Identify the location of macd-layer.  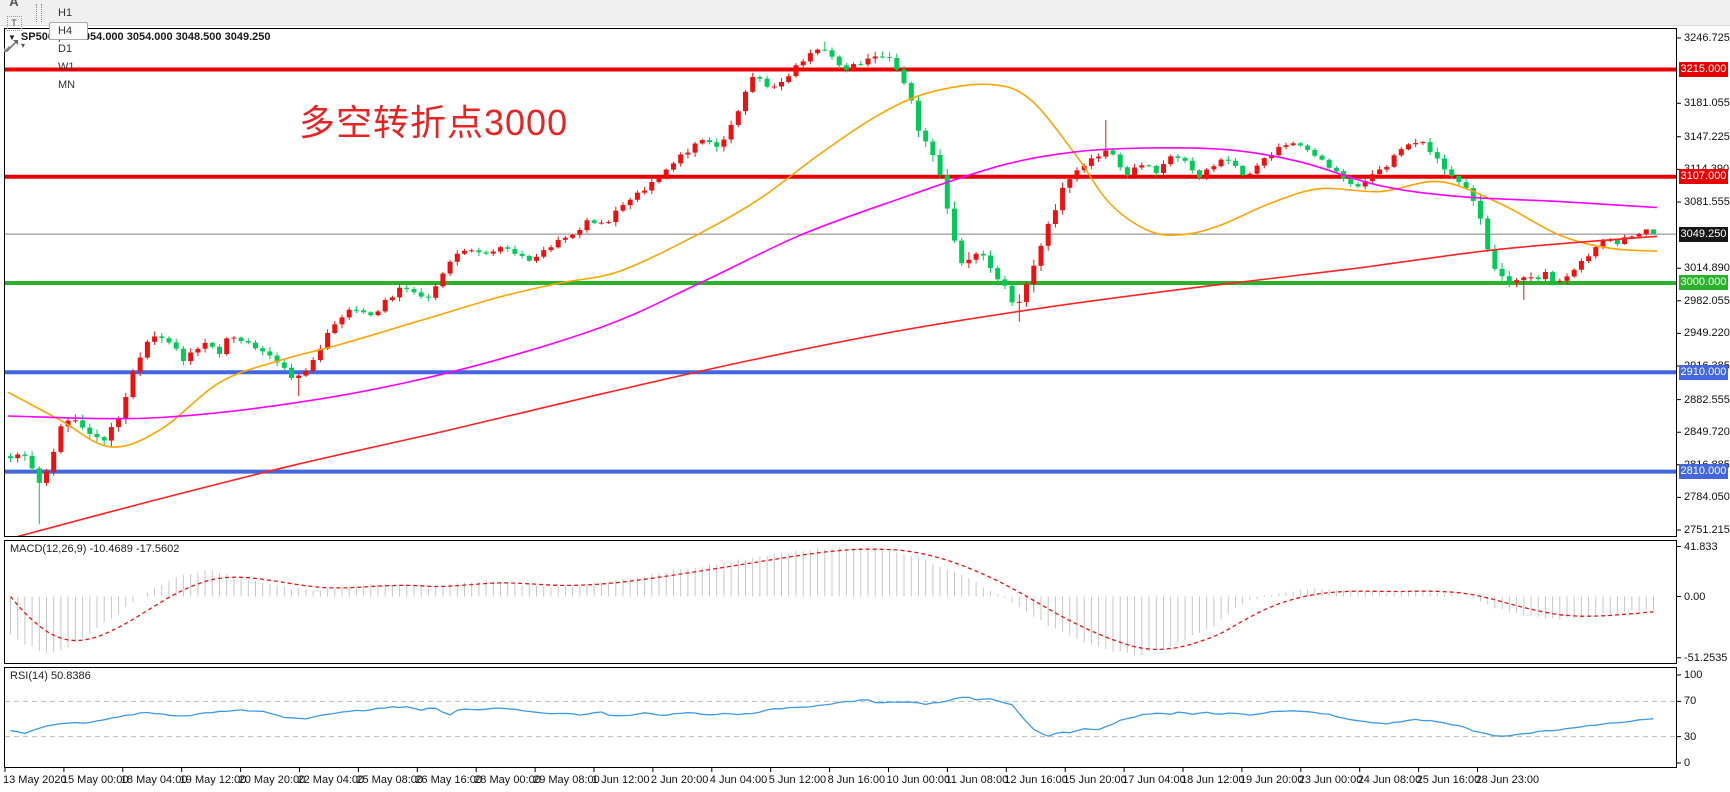
(832, 601).